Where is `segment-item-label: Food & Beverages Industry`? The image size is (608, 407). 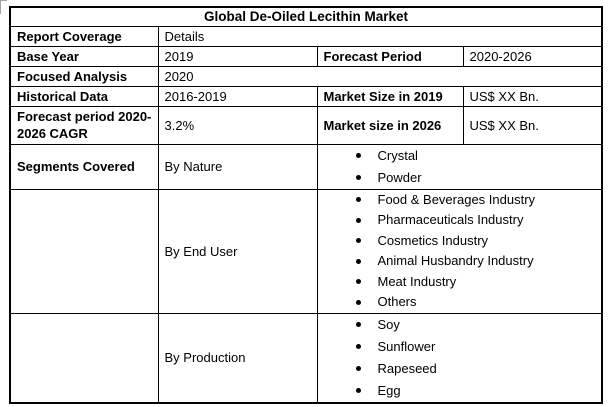 segment-item-label: Food & Beverages Industry is located at coordinates (456, 199).